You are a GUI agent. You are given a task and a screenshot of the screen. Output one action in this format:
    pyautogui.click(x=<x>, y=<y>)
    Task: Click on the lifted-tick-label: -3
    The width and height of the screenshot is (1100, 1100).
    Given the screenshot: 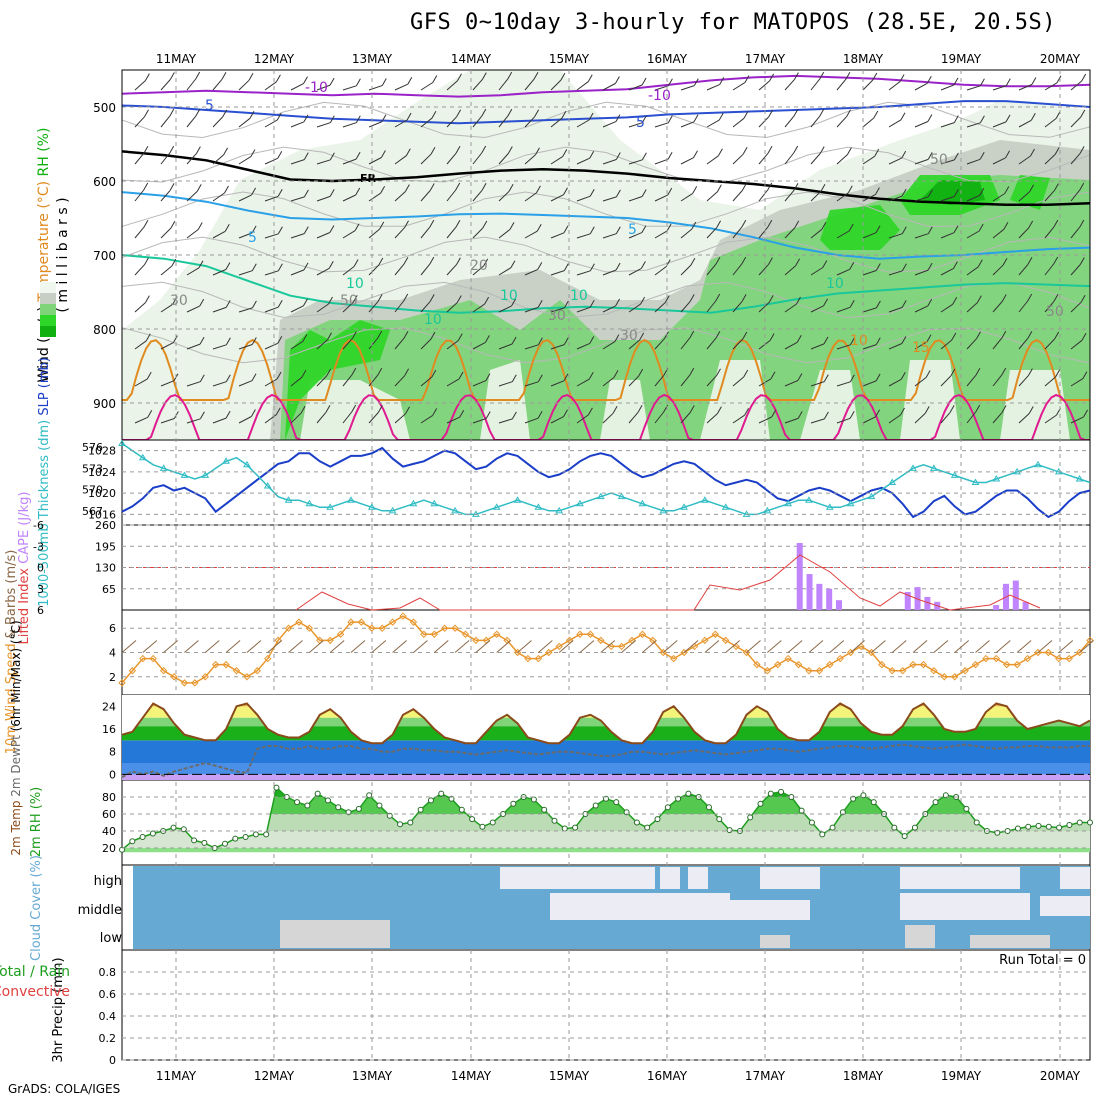 What is the action you would take?
    pyautogui.click(x=38, y=546)
    